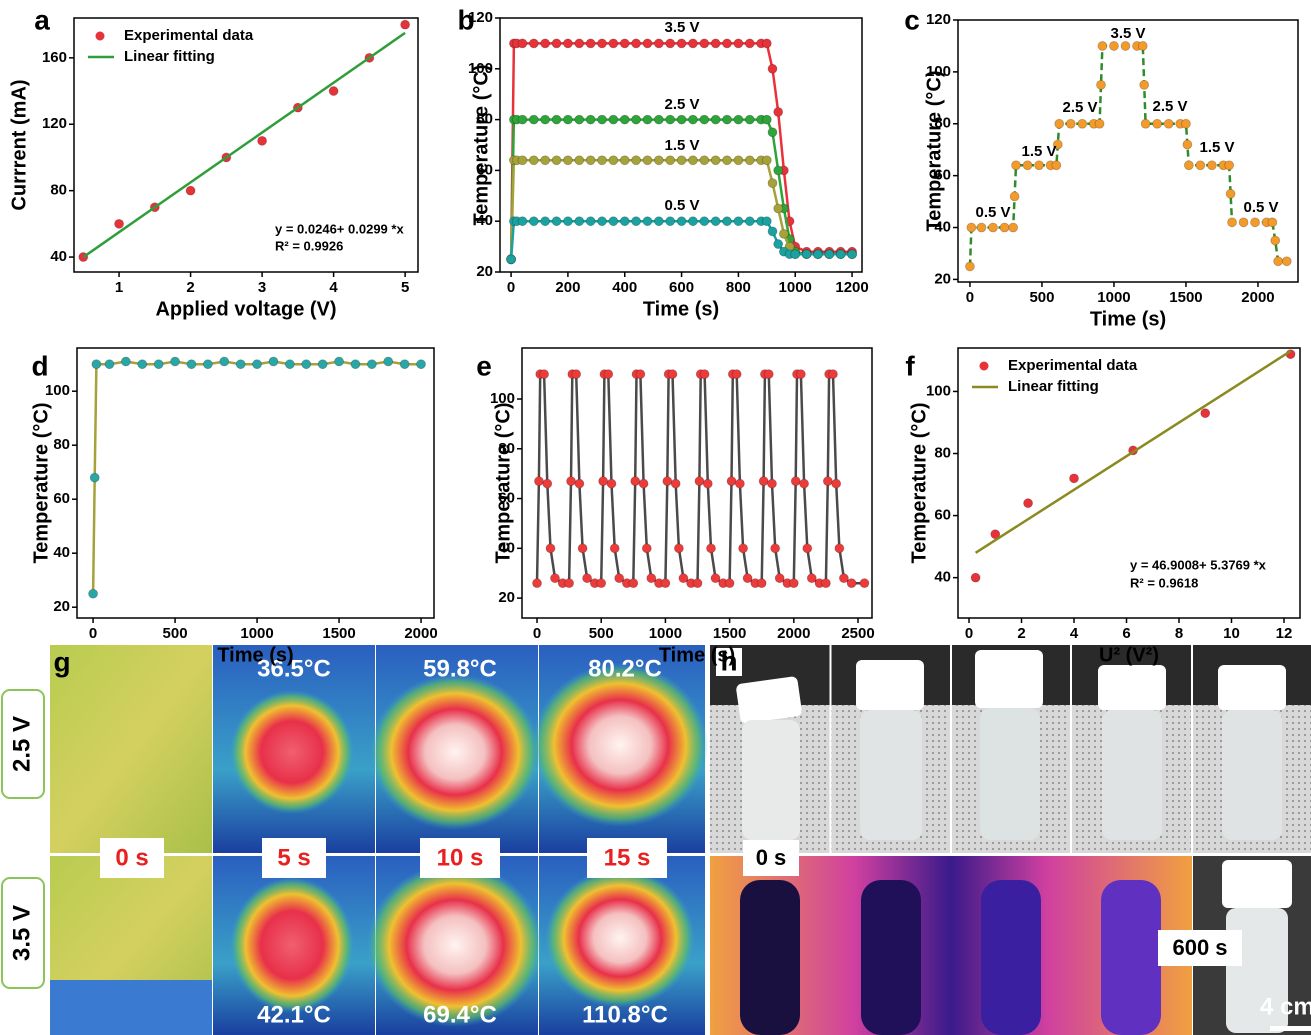  Describe the element at coordinates (1011, 957) in the screenshot. I see `vial-ir` at that location.